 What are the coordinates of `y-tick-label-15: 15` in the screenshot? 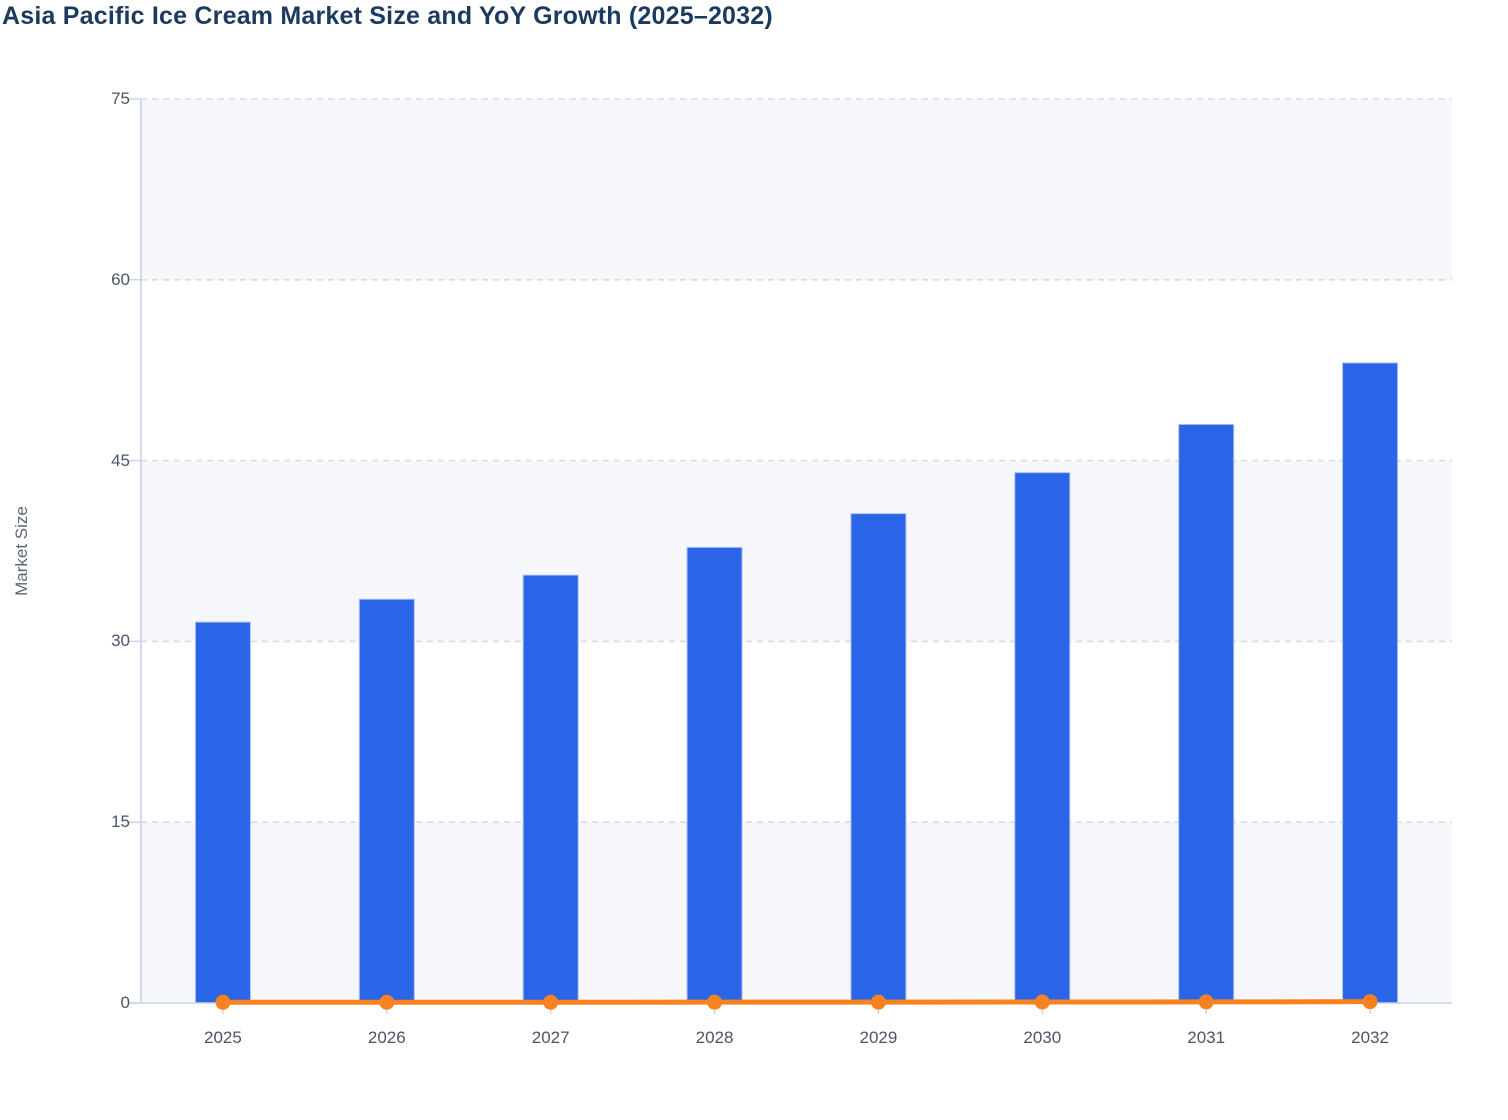 It's located at (120, 822).